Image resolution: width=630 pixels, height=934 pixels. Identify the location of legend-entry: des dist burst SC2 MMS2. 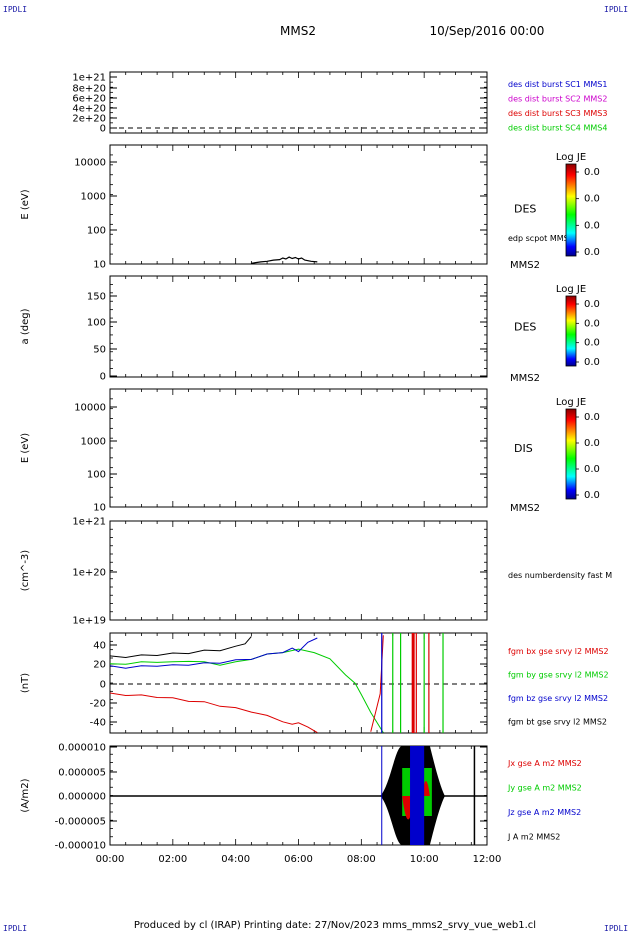
(557, 99).